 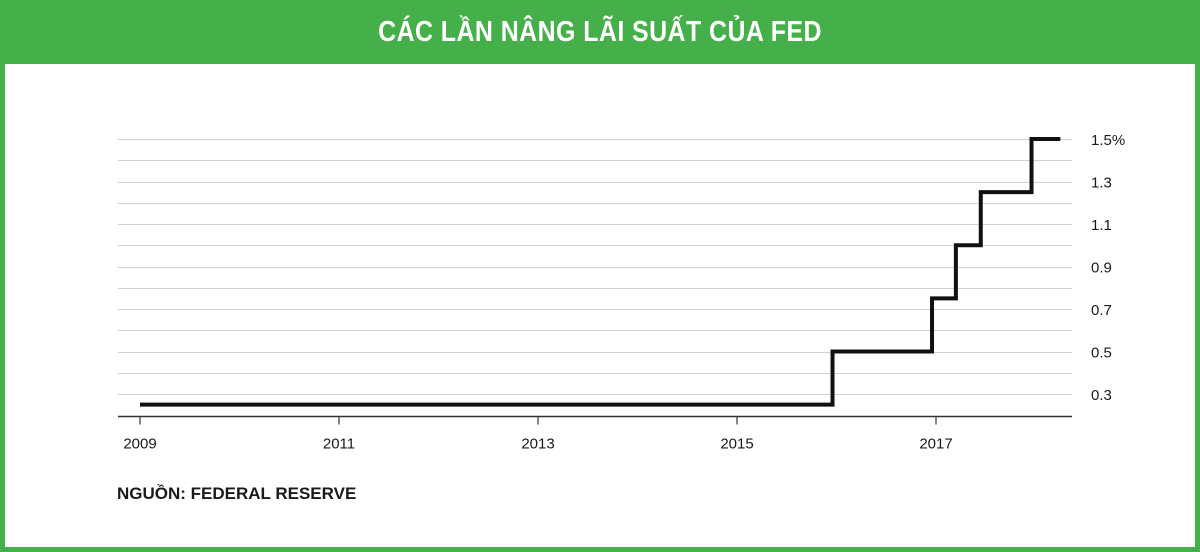 I want to click on x-tick-label: 2015, so click(x=736, y=444).